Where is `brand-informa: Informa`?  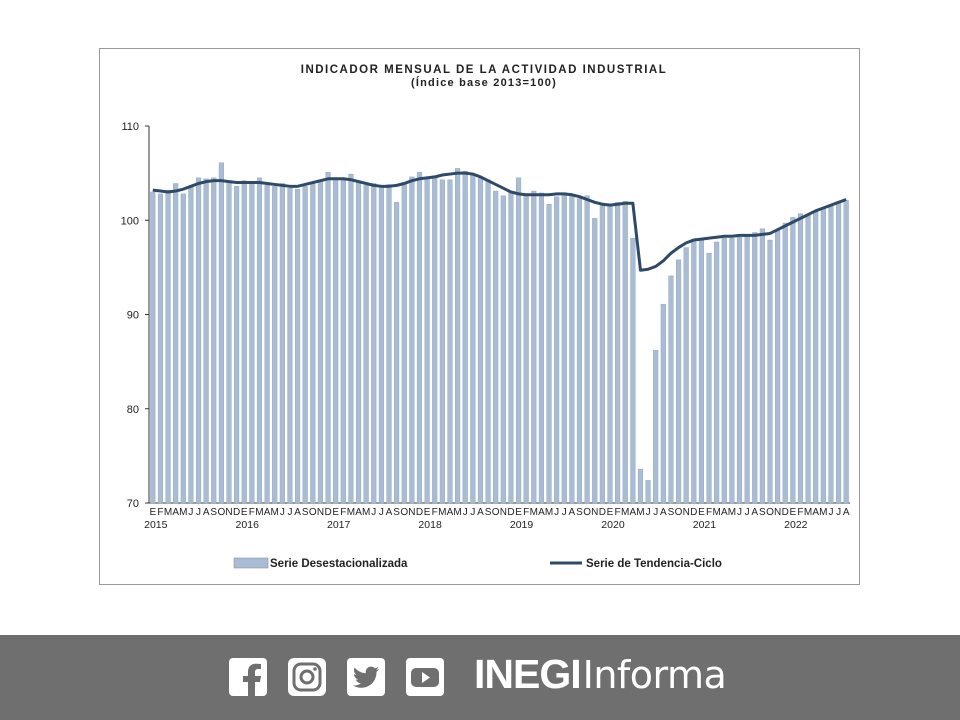 brand-informa: Informa is located at coordinates (654, 674).